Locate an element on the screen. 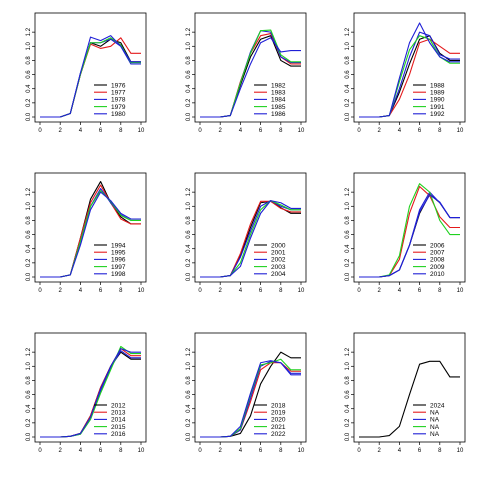  series-line-2010 is located at coordinates (409, 236).